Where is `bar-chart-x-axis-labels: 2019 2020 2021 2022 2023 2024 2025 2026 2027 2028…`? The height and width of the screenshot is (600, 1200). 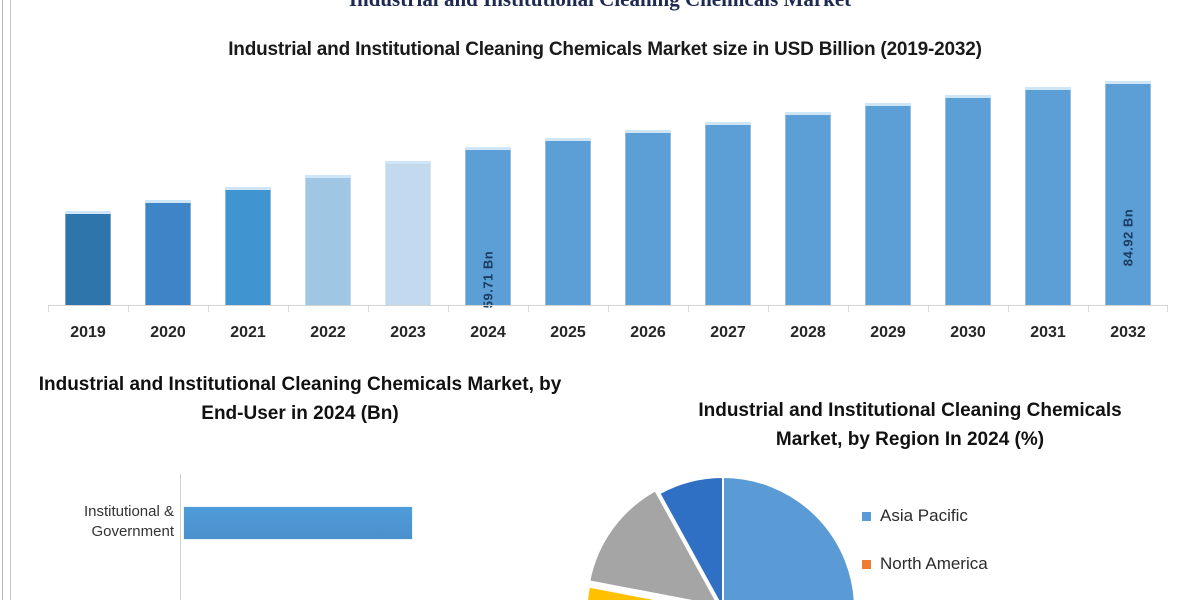 bar-chart-x-axis-labels: 2019 2020 2021 2022 2023 2024 2025 2026 2027 2028… is located at coordinates (608, 337).